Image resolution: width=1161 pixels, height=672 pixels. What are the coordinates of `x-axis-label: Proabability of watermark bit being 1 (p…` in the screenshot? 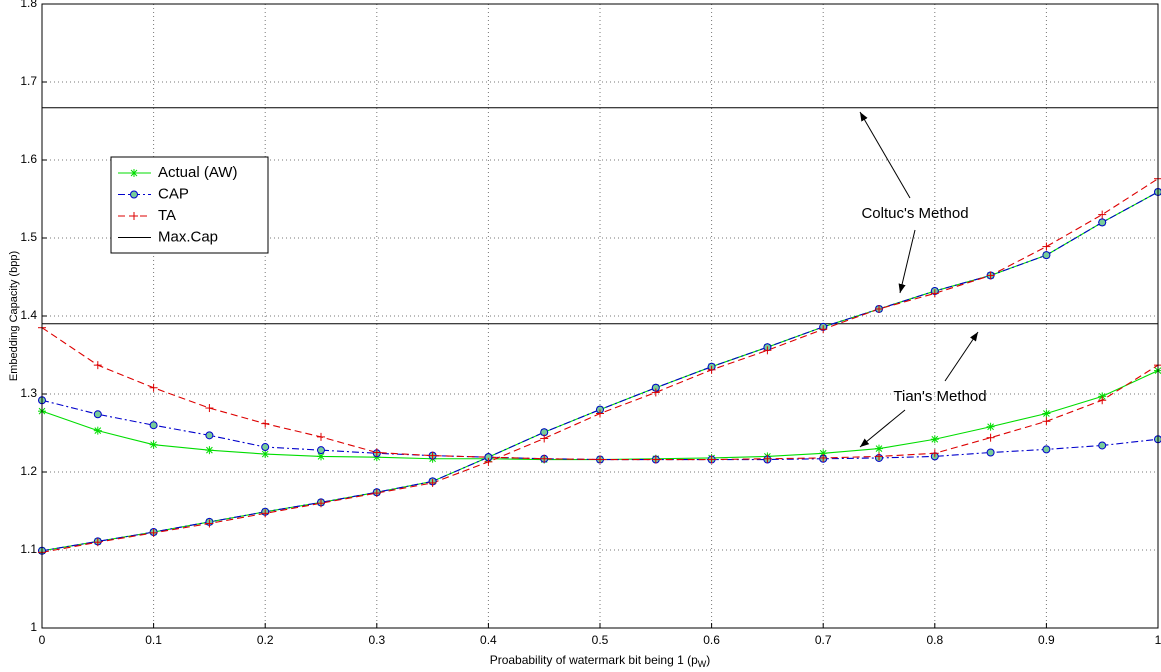 It's located at (600, 661).